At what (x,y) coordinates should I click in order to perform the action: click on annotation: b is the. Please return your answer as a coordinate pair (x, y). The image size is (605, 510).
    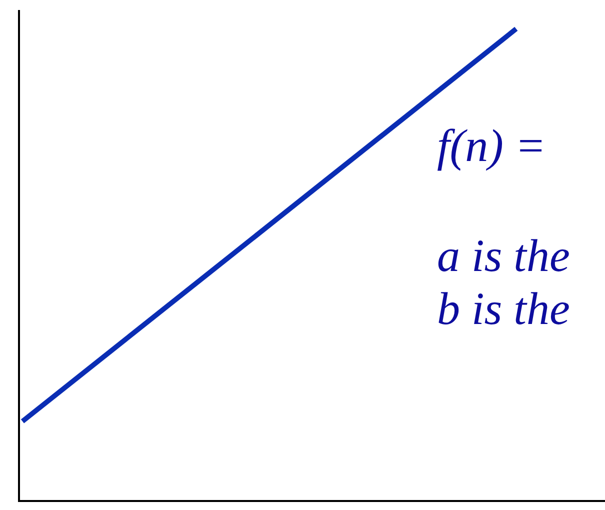
    Looking at the image, I should click on (503, 308).